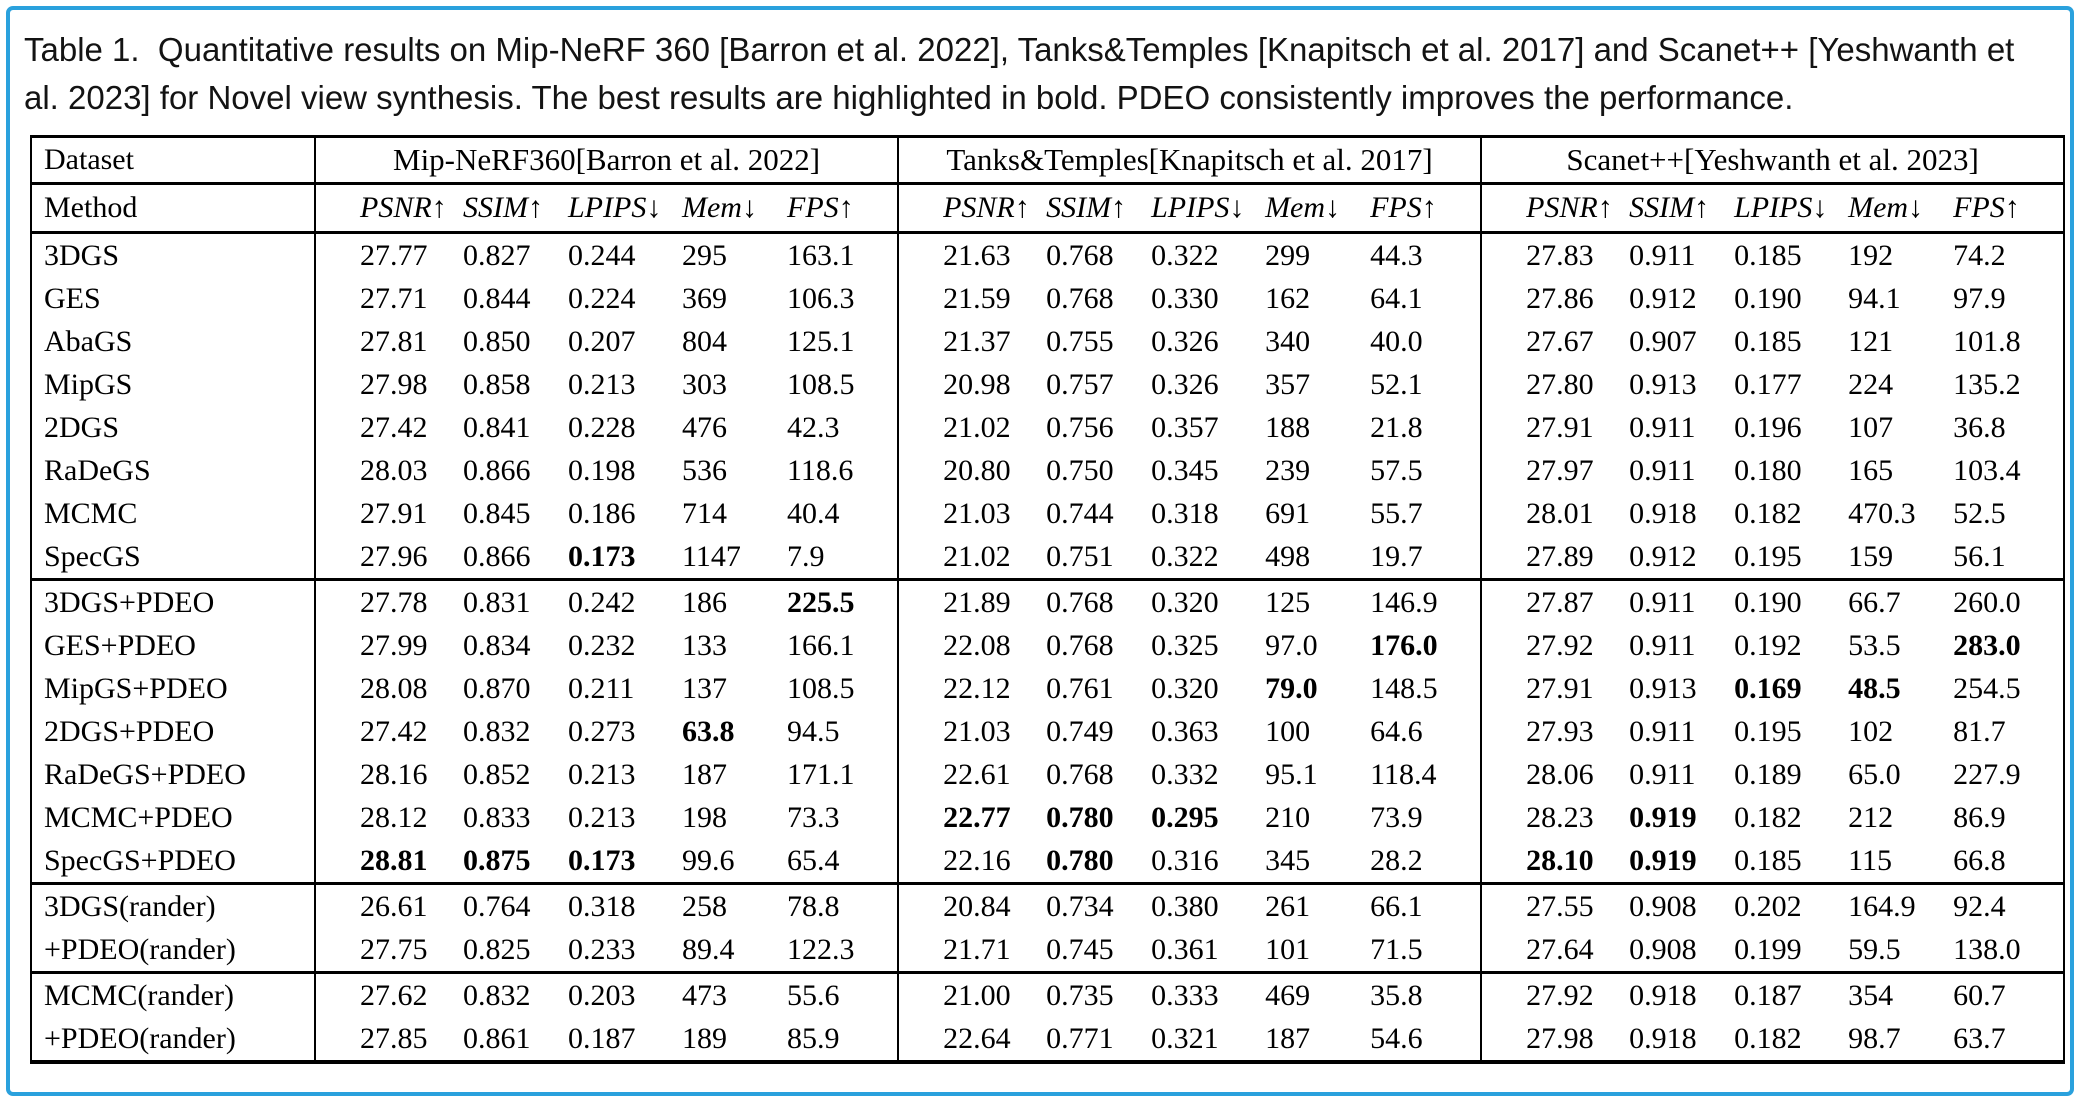  I want to click on value-cell: 20.98, so click(965, 385).